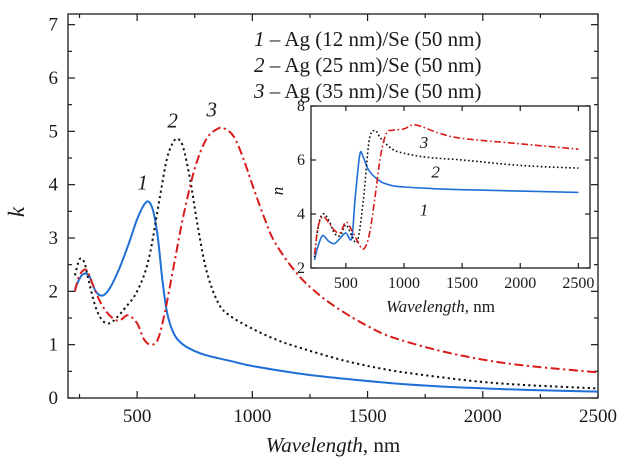 The width and height of the screenshot is (625, 459). What do you see at coordinates (54, 345) in the screenshot?
I see `y-tick-label: 1` at bounding box center [54, 345].